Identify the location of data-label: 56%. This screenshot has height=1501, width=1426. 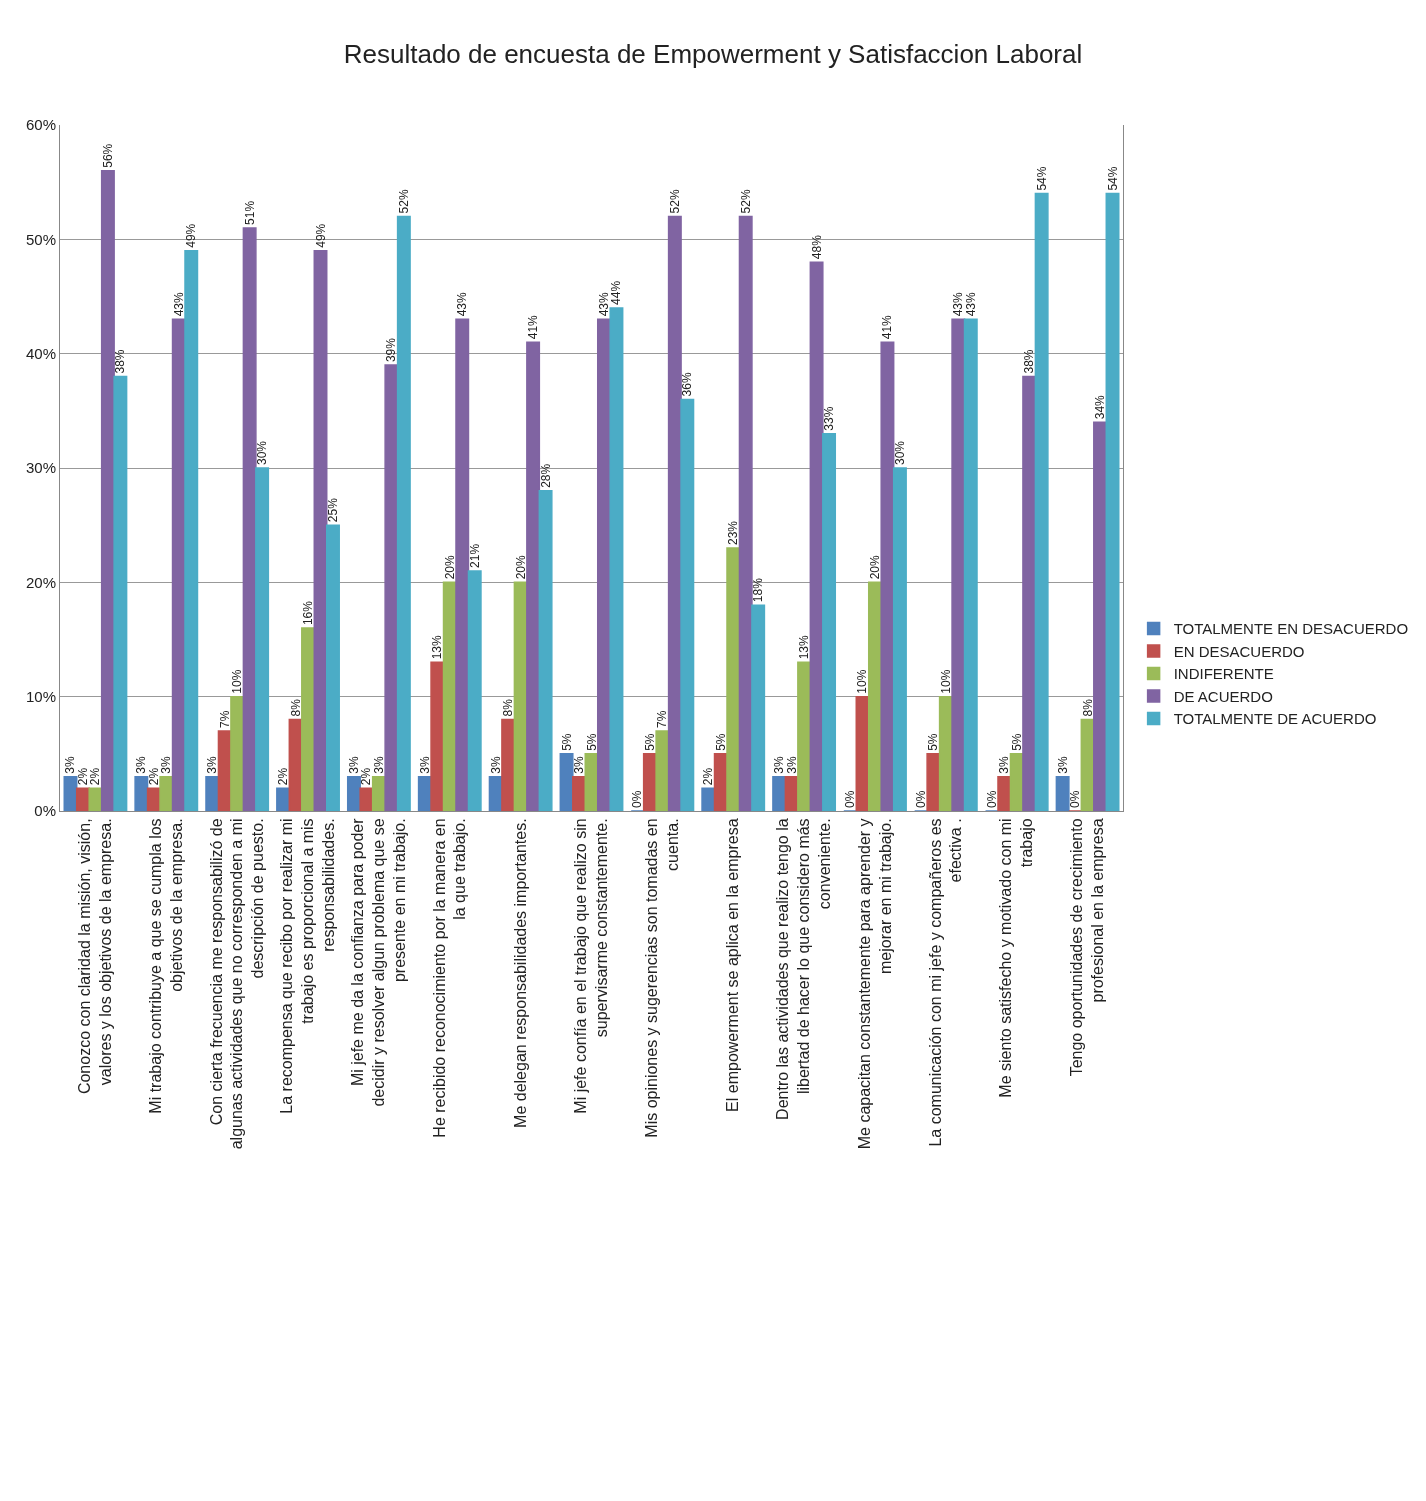
(107, 155).